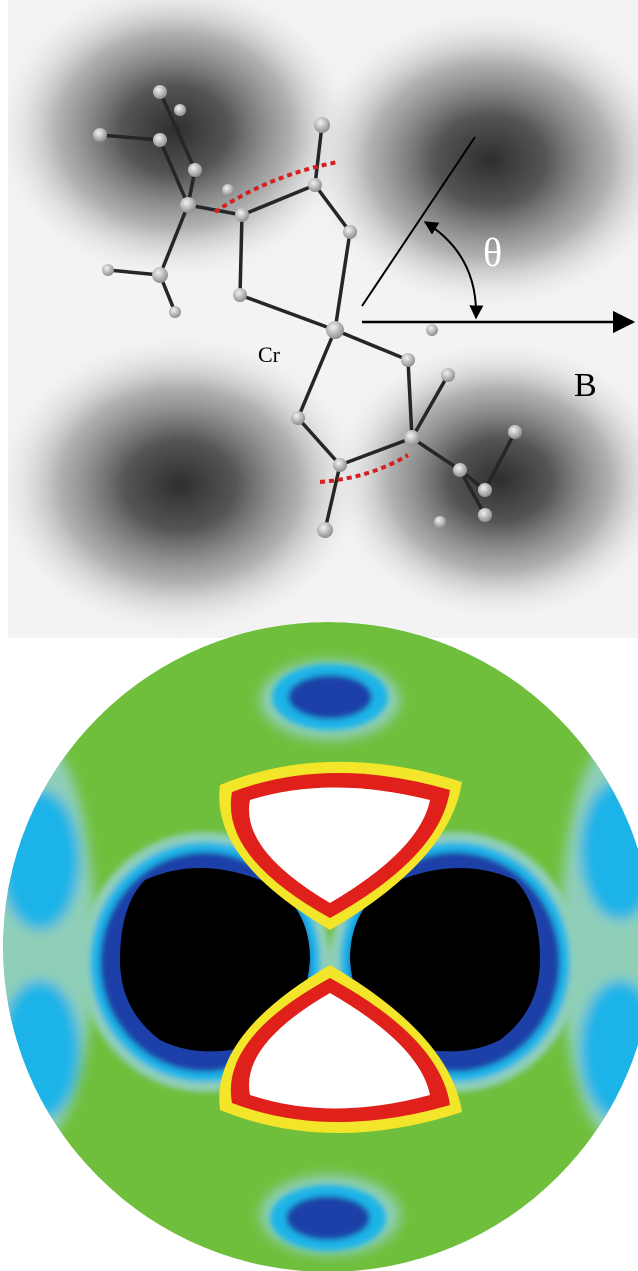 This screenshot has width=638, height=1271. Describe the element at coordinates (269, 354) in the screenshot. I see `metal-atom-label: Cr` at that location.